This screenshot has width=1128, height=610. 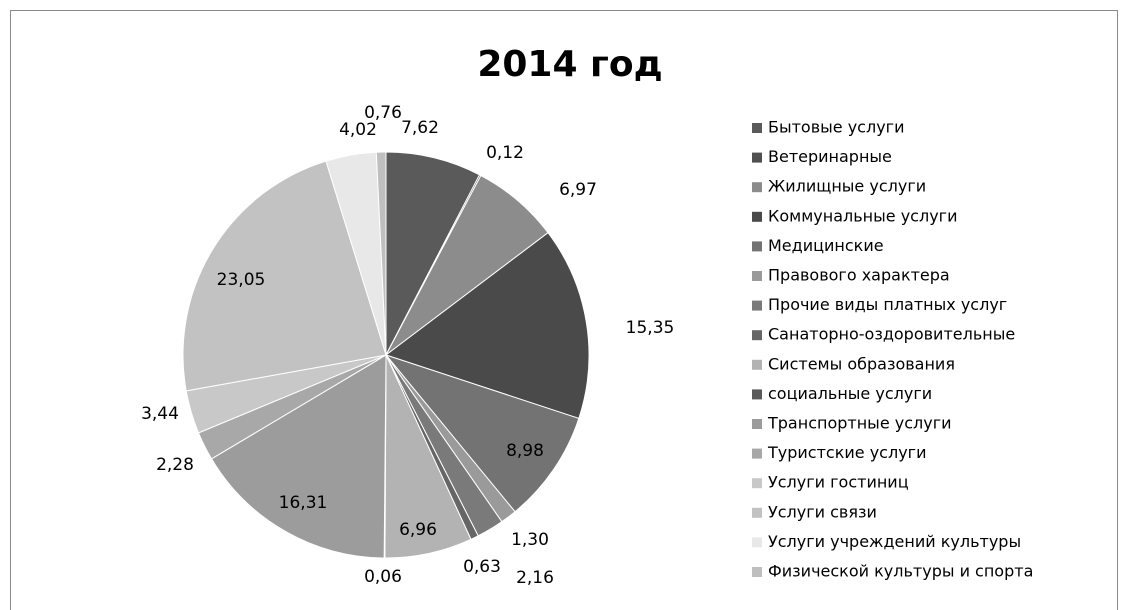 What do you see at coordinates (420, 128) in the screenshot?
I see `data-label: 7,62` at bounding box center [420, 128].